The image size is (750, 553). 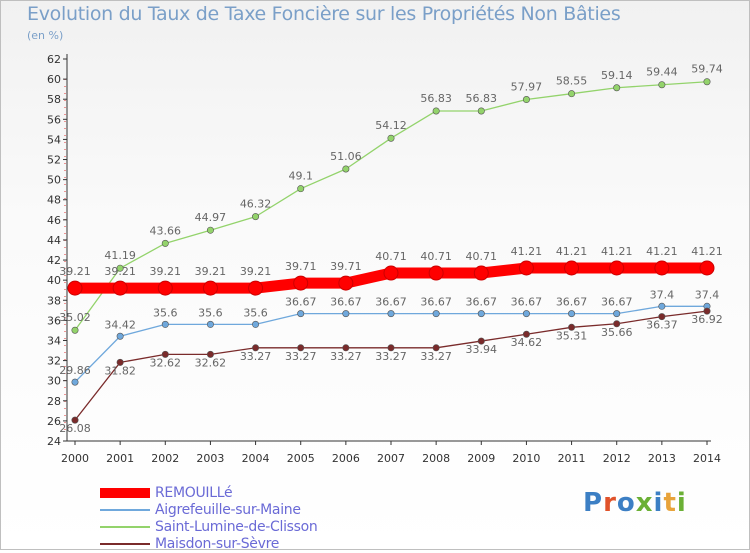 What do you see at coordinates (54, 180) in the screenshot?
I see `y-tick-label: 50` at bounding box center [54, 180].